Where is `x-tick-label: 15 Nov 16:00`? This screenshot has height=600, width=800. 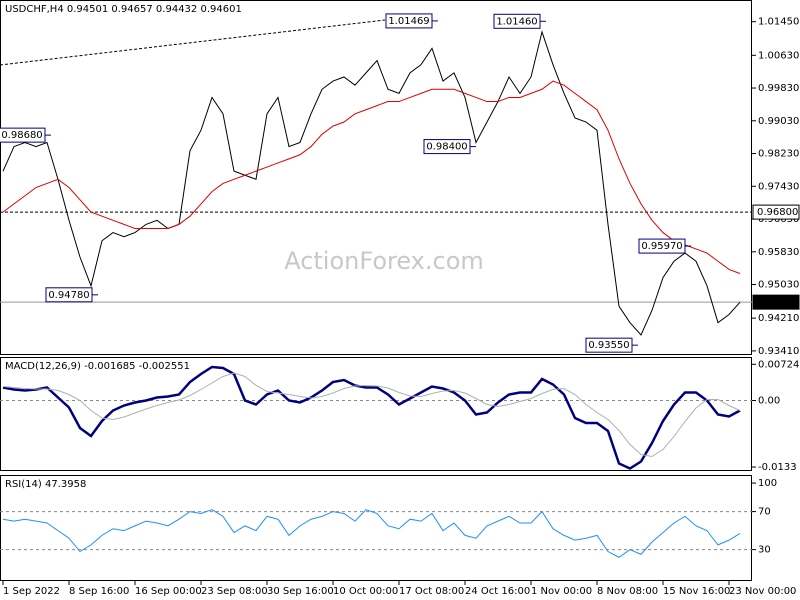
x-tick-label: 15 Nov 16:00 is located at coordinates (696, 591).